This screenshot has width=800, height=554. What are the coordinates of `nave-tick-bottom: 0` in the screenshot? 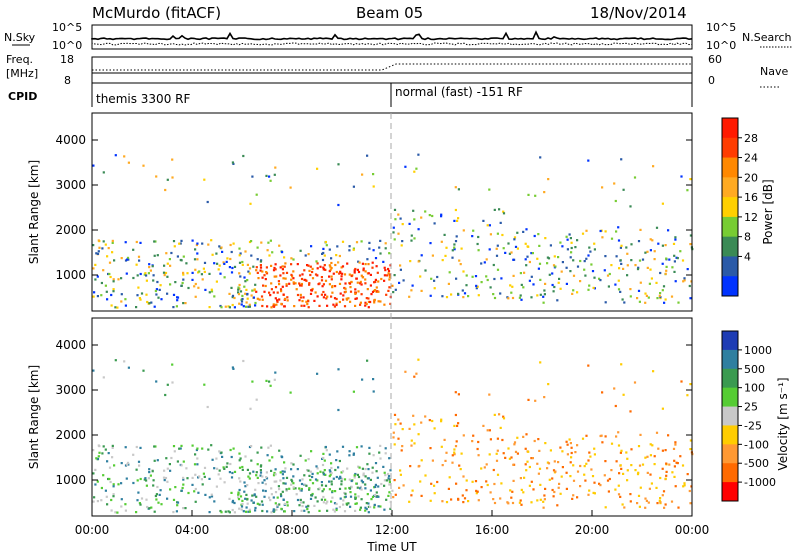 It's located at (711, 80).